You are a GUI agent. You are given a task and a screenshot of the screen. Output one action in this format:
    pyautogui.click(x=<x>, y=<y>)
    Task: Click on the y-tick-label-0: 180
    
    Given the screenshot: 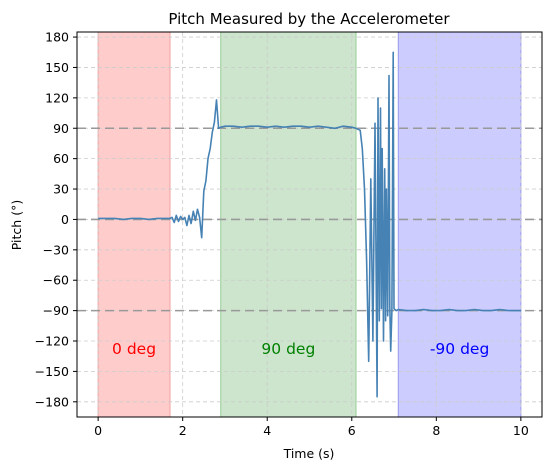 What is the action you would take?
    pyautogui.click(x=57, y=37)
    